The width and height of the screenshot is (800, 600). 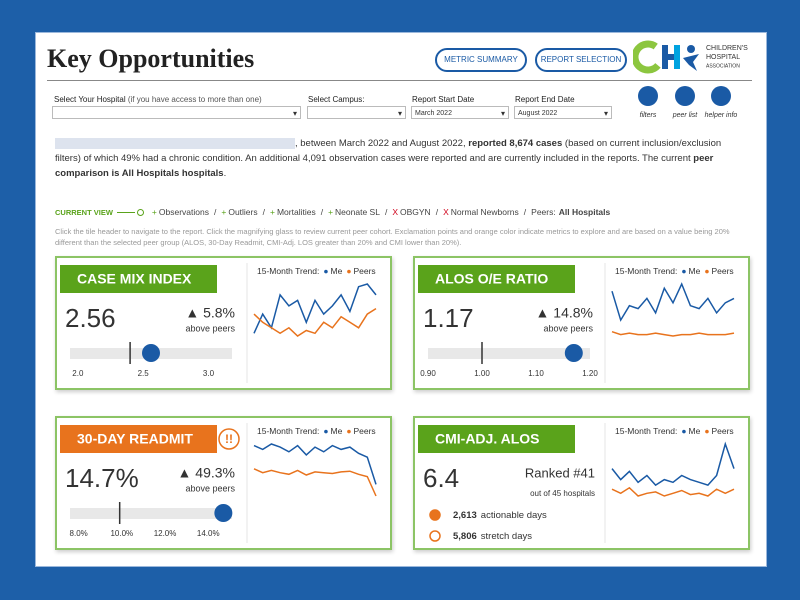 I want to click on gauge-tick-label: 1.20, so click(x=590, y=373).